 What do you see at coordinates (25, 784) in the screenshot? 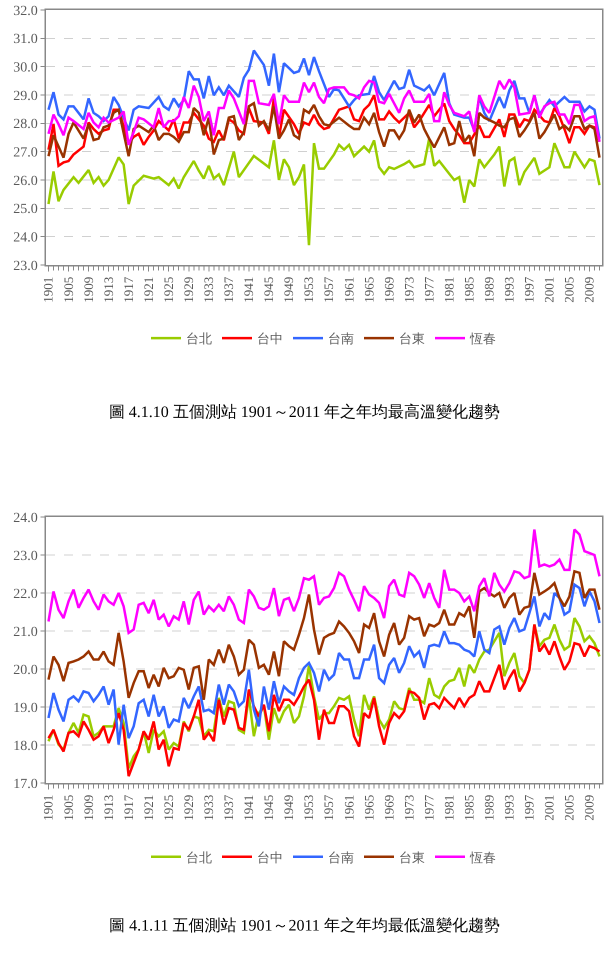
I see `y-tick-label: 17.0` at bounding box center [25, 784].